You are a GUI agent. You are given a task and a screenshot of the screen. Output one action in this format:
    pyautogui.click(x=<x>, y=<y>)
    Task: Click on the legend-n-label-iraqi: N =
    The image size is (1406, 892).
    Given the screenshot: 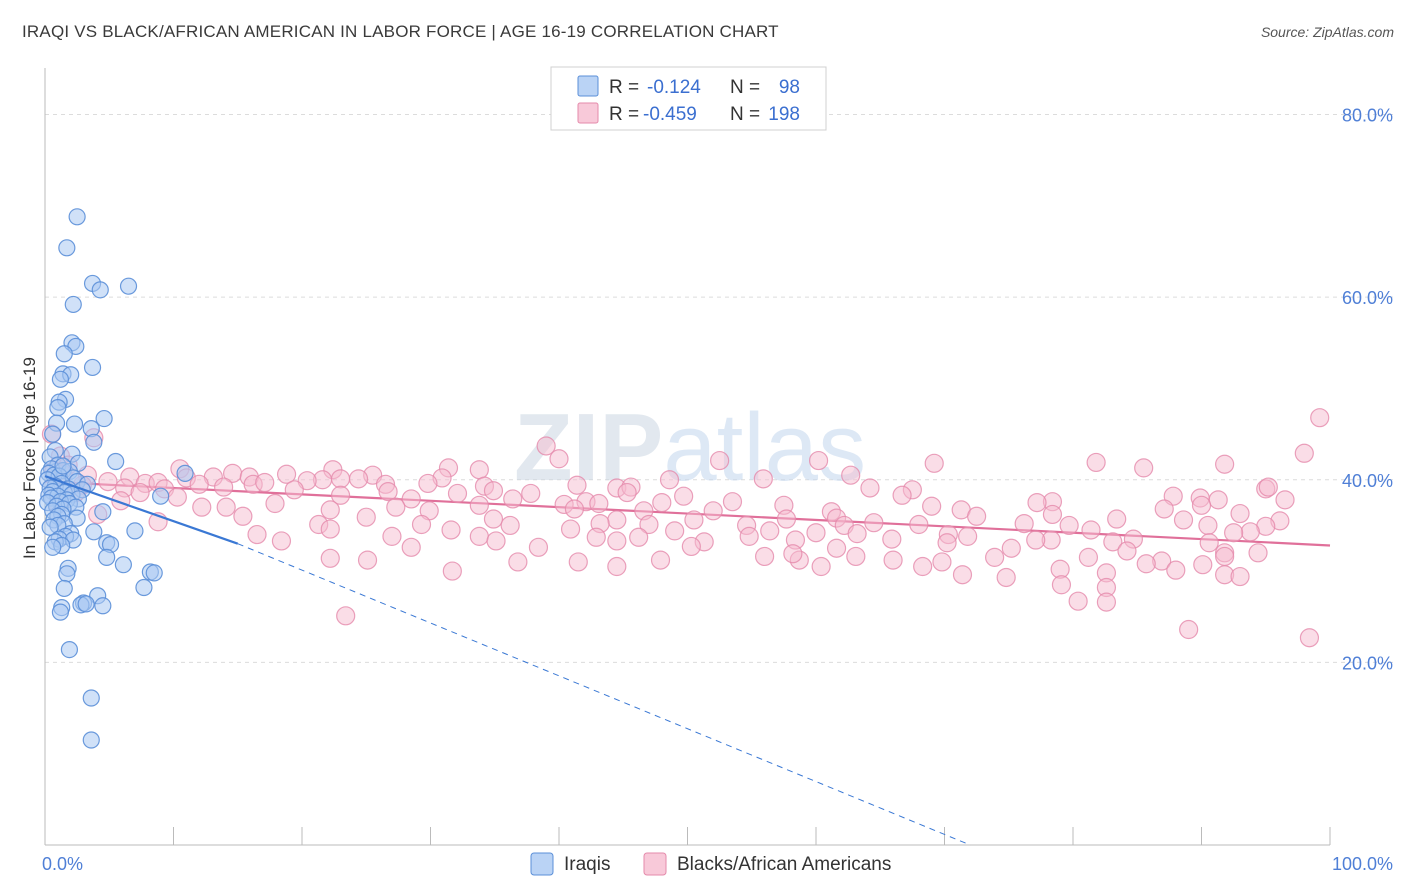 What is the action you would take?
    pyautogui.click(x=745, y=87)
    